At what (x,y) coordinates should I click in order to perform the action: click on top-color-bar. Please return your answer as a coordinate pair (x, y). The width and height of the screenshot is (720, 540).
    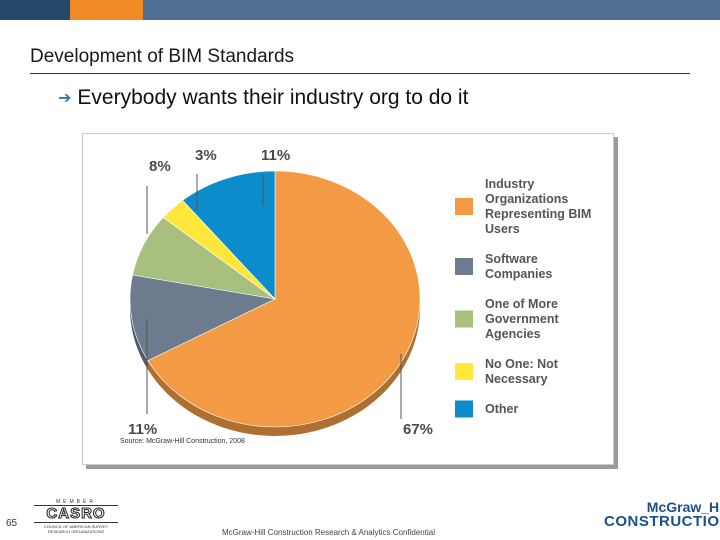
    Looking at the image, I should click on (360, 10).